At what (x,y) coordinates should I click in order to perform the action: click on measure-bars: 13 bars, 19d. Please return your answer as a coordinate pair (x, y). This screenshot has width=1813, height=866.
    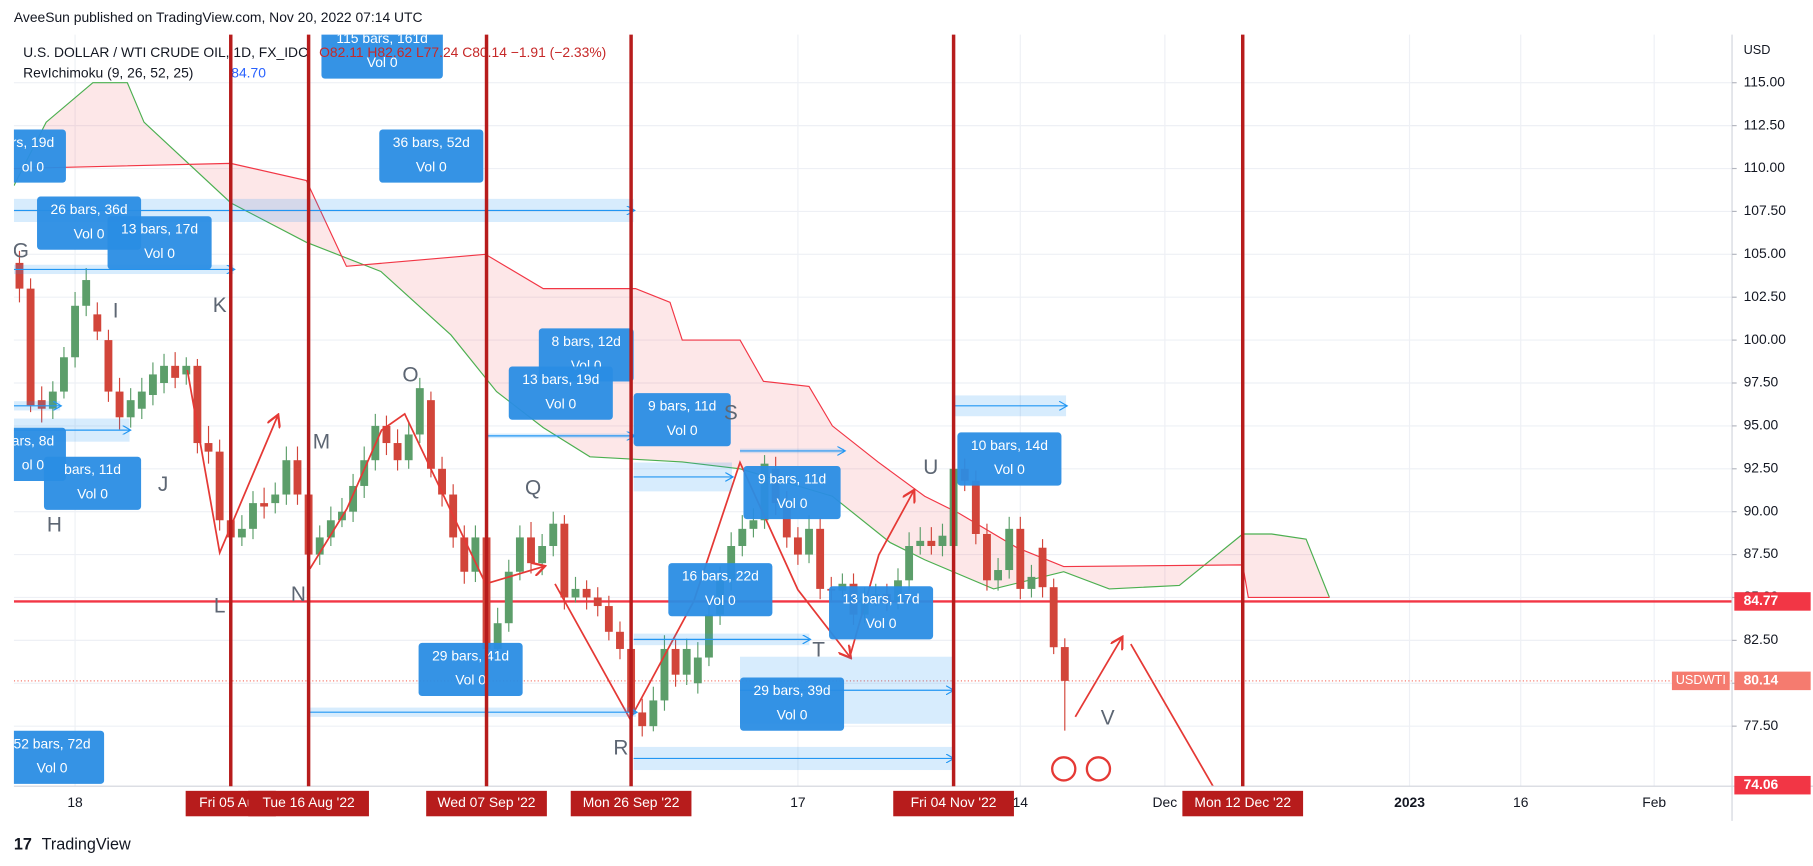
    Looking at the image, I should click on (560, 379).